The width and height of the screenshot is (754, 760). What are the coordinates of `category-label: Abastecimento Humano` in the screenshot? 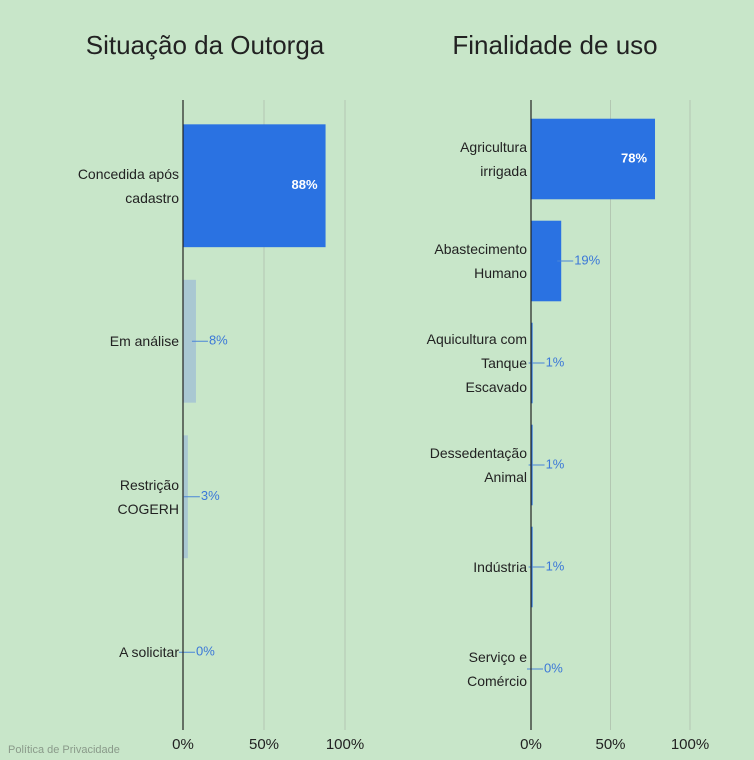 It's located at (480, 261).